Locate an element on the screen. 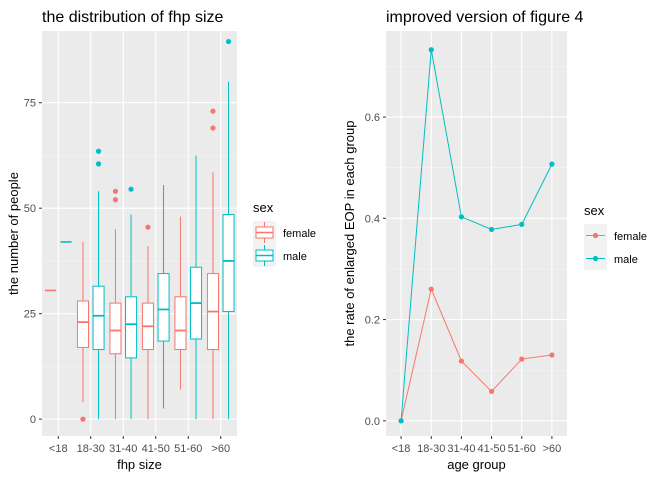 This screenshot has width=672, height=480. chart-title: improved version of figure 4 is located at coordinates (485, 17).